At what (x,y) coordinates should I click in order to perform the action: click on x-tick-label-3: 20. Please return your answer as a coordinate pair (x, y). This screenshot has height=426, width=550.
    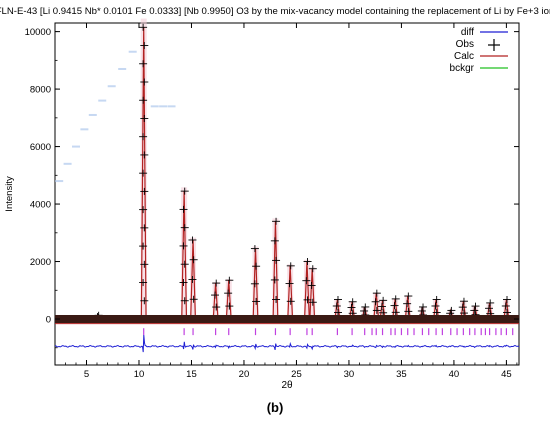
    Looking at the image, I should click on (244, 374).